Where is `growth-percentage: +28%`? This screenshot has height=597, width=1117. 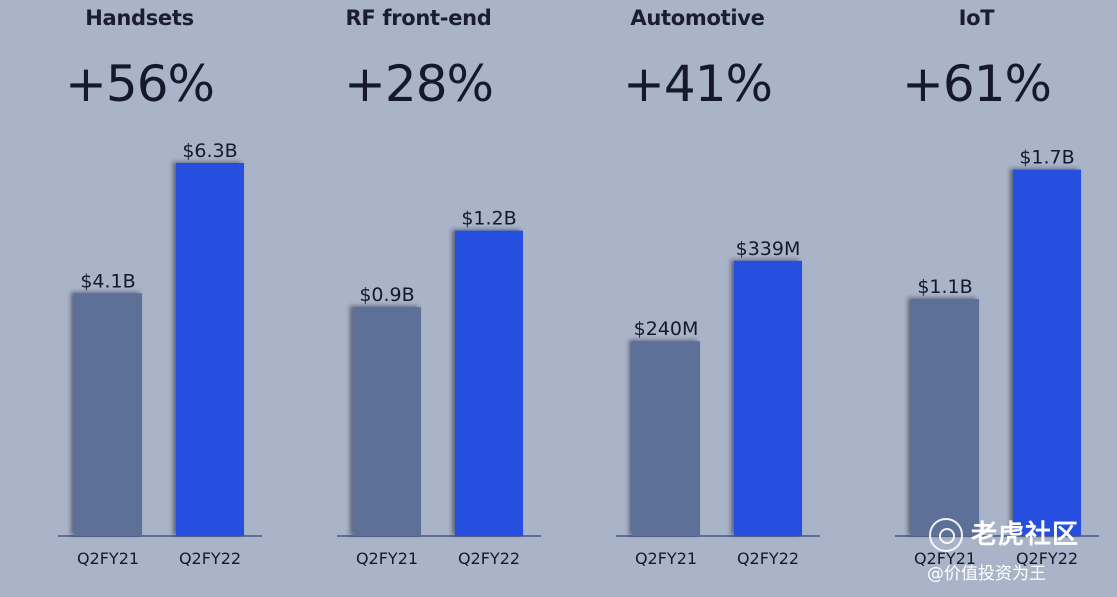
growth-percentage: +28% is located at coordinates (418, 84).